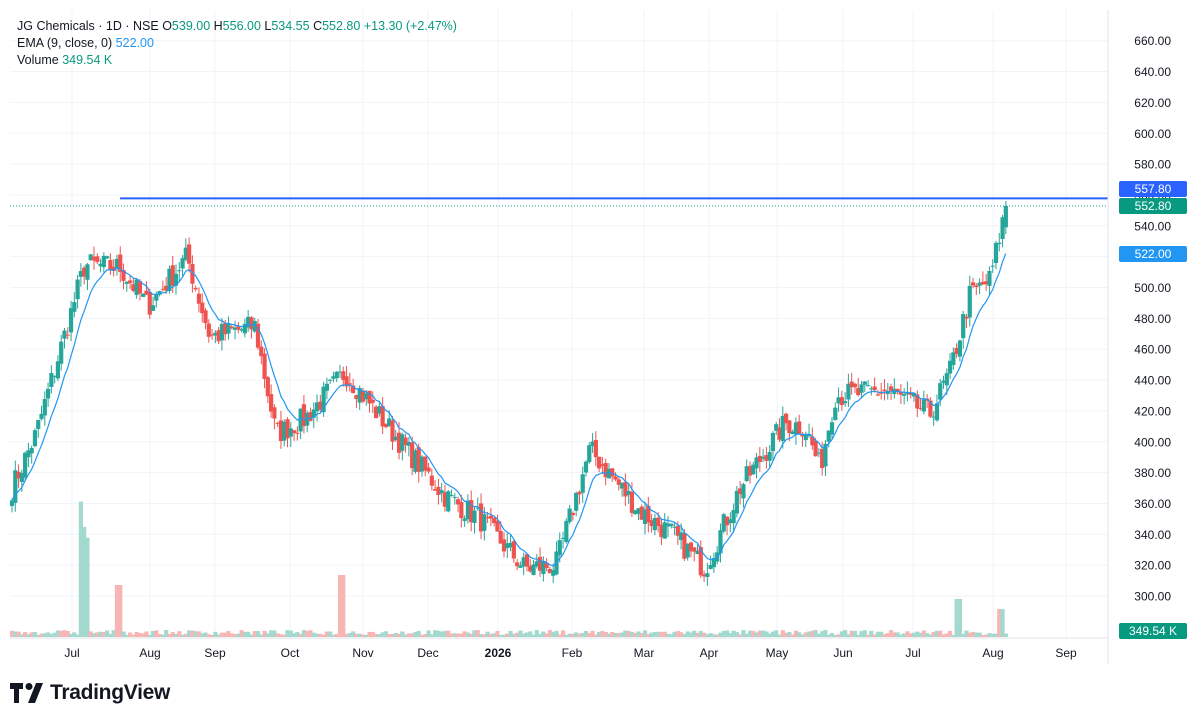 The height and width of the screenshot is (721, 1200). What do you see at coordinates (644, 653) in the screenshot?
I see `x-tick-label: Mar` at bounding box center [644, 653].